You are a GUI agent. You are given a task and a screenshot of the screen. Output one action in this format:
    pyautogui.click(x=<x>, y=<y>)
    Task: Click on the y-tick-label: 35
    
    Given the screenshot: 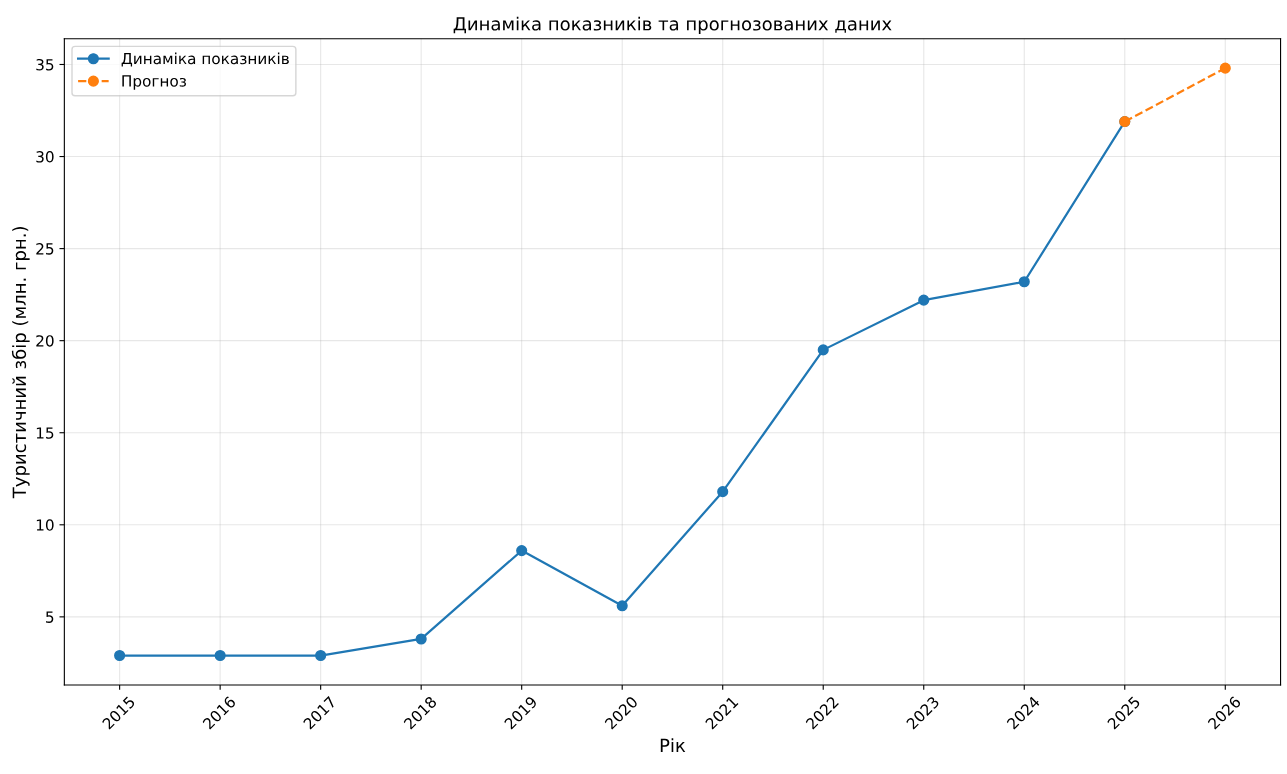 What is the action you would take?
    pyautogui.click(x=45, y=64)
    